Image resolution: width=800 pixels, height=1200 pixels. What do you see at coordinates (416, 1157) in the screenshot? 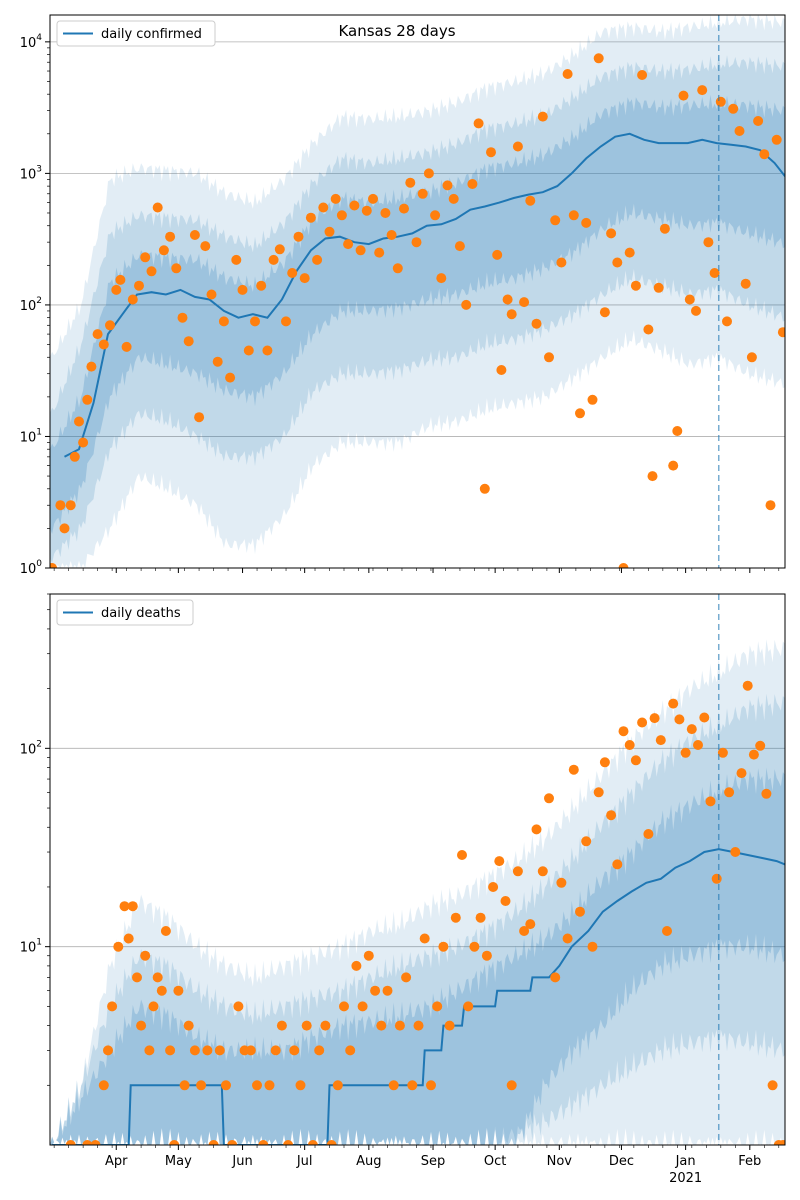
I see `x-axis-ticks: Apr May Jun Jul Aug Sep Oct Nov Dec Jan Feb` at bounding box center [416, 1157].